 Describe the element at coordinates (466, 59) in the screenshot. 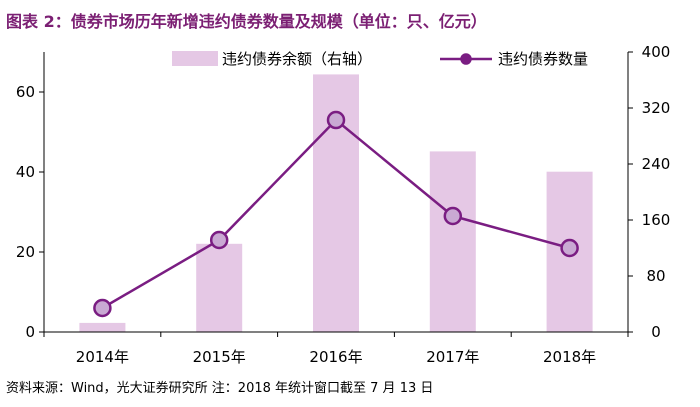

I see `legend-line-marker` at that location.